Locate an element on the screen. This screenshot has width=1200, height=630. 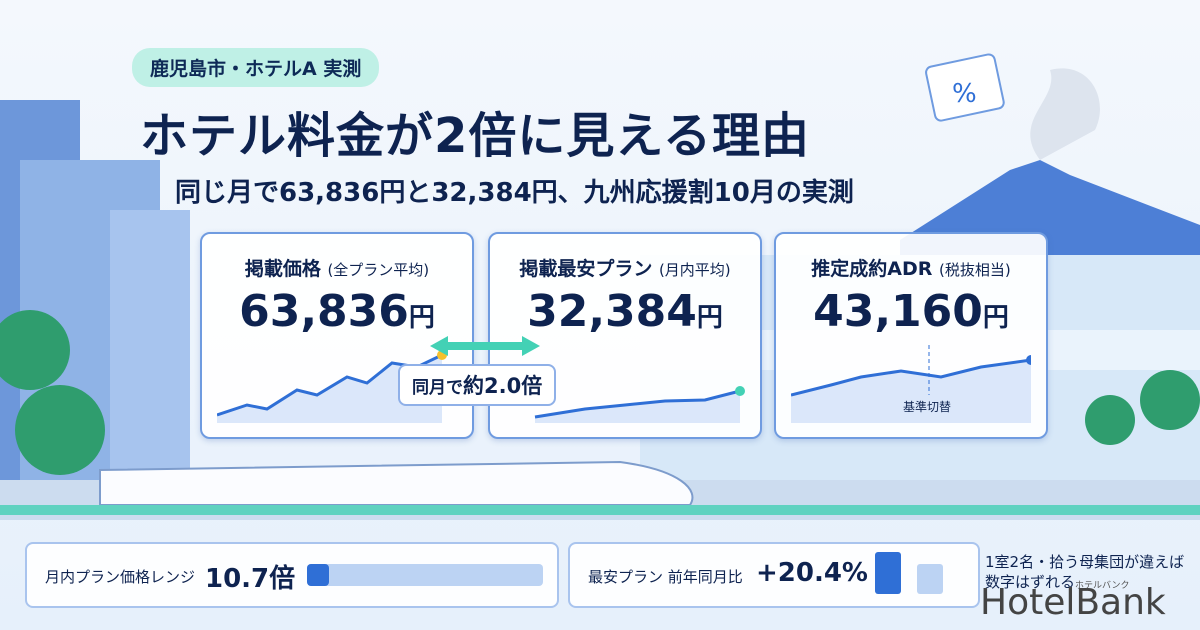
card: 推定成約ADR (税抜相当) 43,160円 基準切替 is located at coordinates (911, 335).